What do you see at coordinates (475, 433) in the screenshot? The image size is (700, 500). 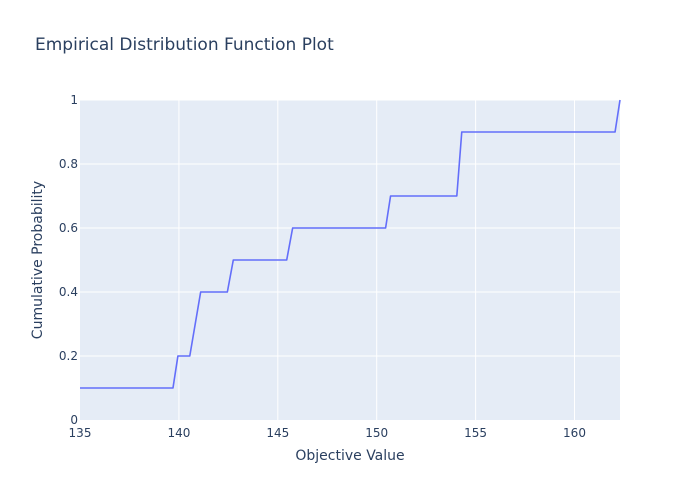 I see `x-tick-label: 155` at bounding box center [475, 433].